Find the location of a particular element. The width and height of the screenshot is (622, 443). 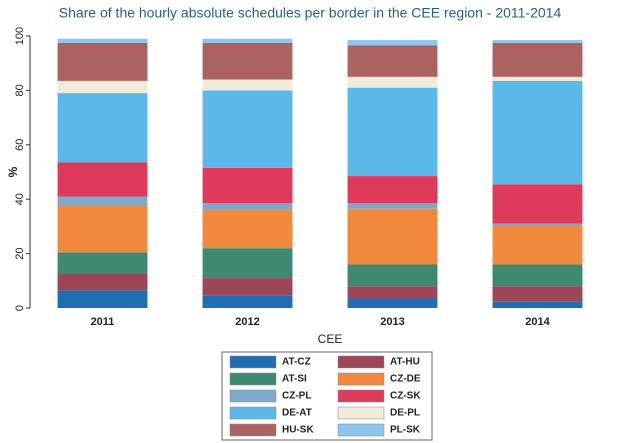

legend-label: DE-AT is located at coordinates (297, 413).